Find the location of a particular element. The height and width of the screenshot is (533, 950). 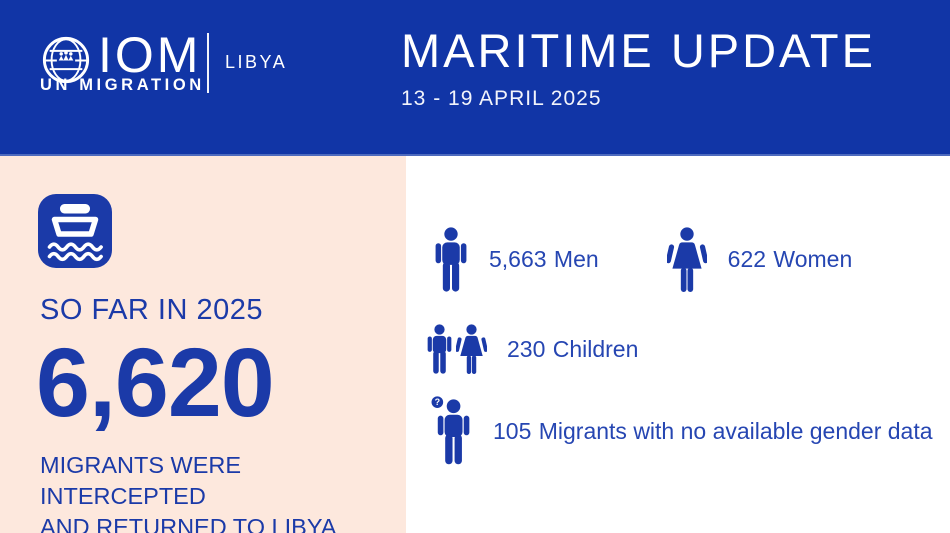

unknown-gender-person-icon: ? is located at coordinates (450, 430).